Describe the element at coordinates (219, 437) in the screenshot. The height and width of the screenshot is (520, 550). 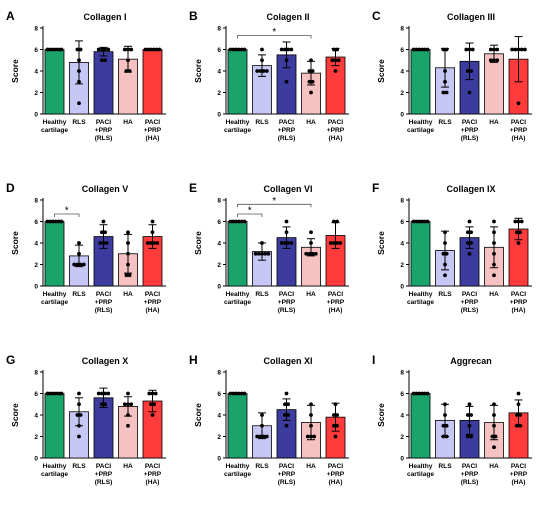
I see `y-tick-label: 2` at that location.